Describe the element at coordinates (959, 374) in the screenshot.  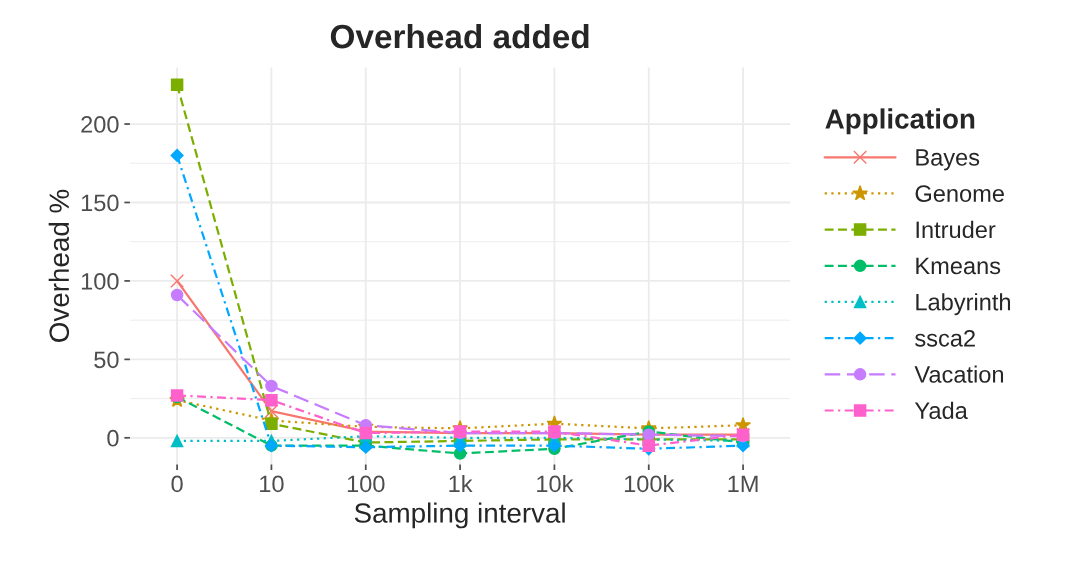
I see `legend-label: Vacation` at that location.